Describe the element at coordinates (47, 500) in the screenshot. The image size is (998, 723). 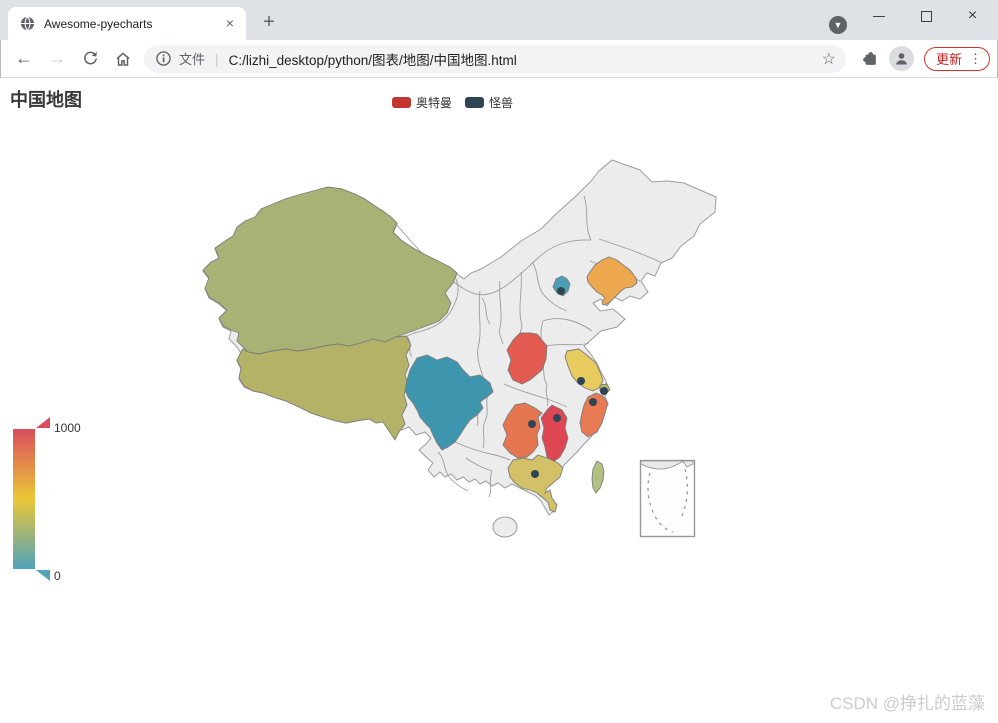
I see `visualmap: 1000 0` at that location.